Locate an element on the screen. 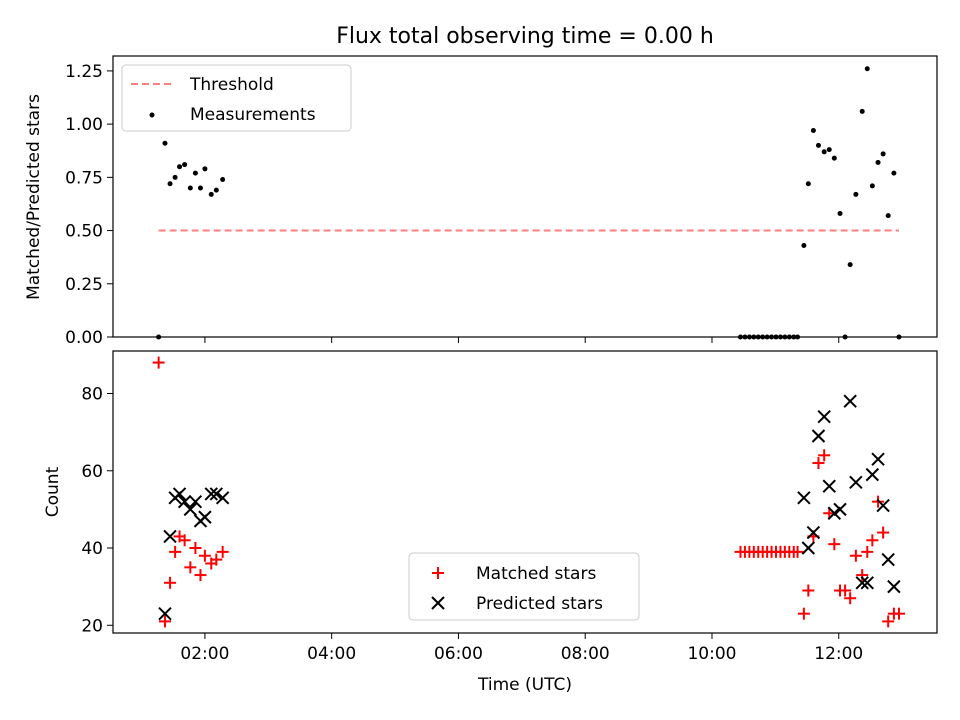 The image size is (960, 720). top-y-tick-label: 0.00 is located at coordinates (84, 338).